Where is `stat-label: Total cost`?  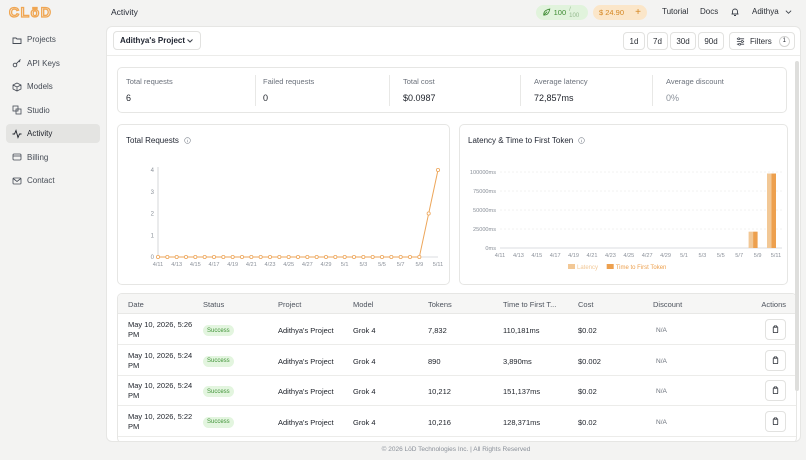 stat-label: Total cost is located at coordinates (419, 81).